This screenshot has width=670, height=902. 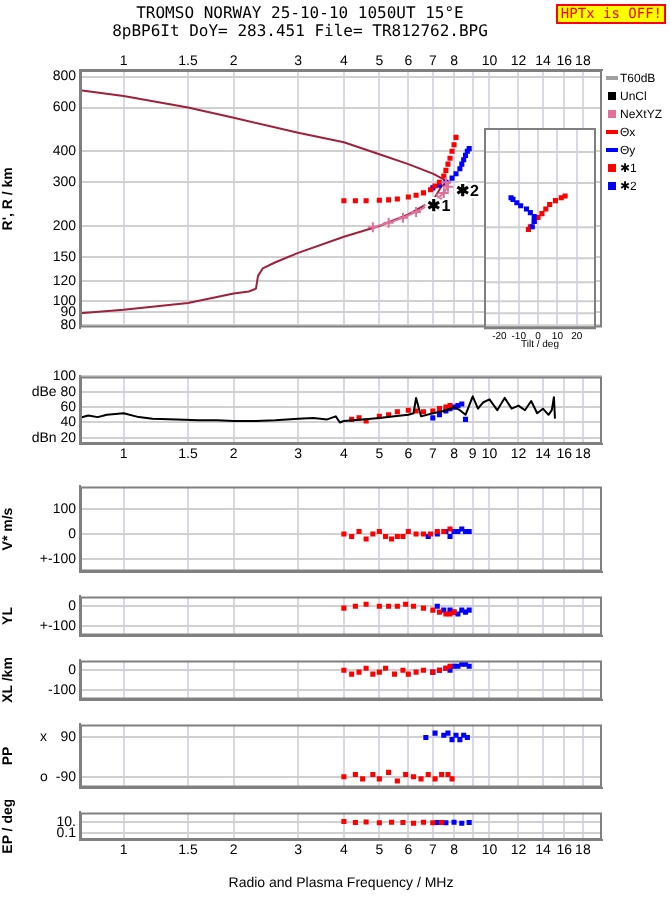 I want to click on chart-title: TROMSO NORWAY 25-10-10 1050UT 15°E, so click(x=300, y=13).